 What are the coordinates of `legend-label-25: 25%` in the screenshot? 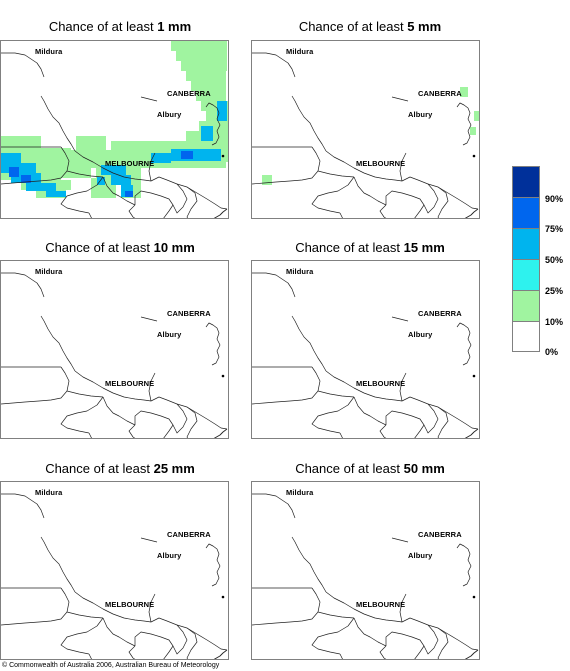 It's located at (554, 291).